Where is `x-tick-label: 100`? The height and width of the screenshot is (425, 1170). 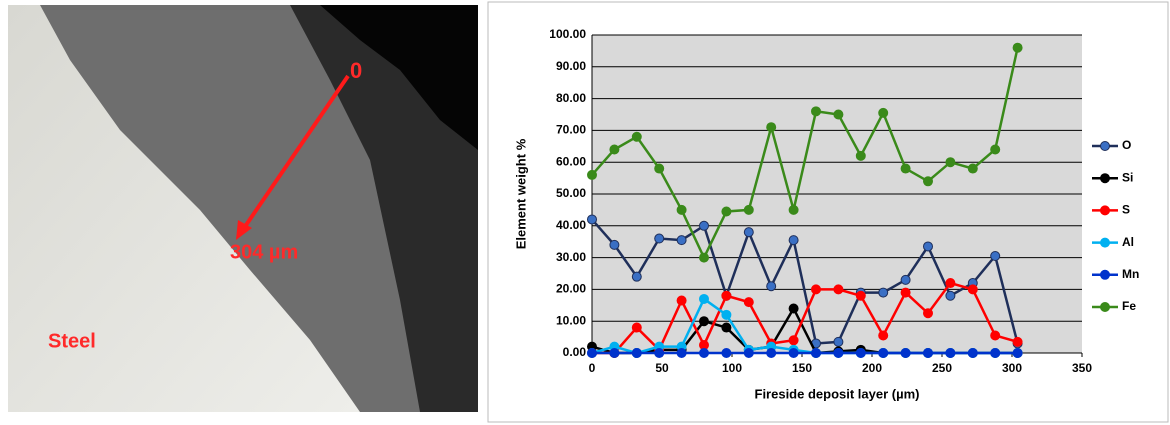 x-tick-label: 100 is located at coordinates (732, 368).